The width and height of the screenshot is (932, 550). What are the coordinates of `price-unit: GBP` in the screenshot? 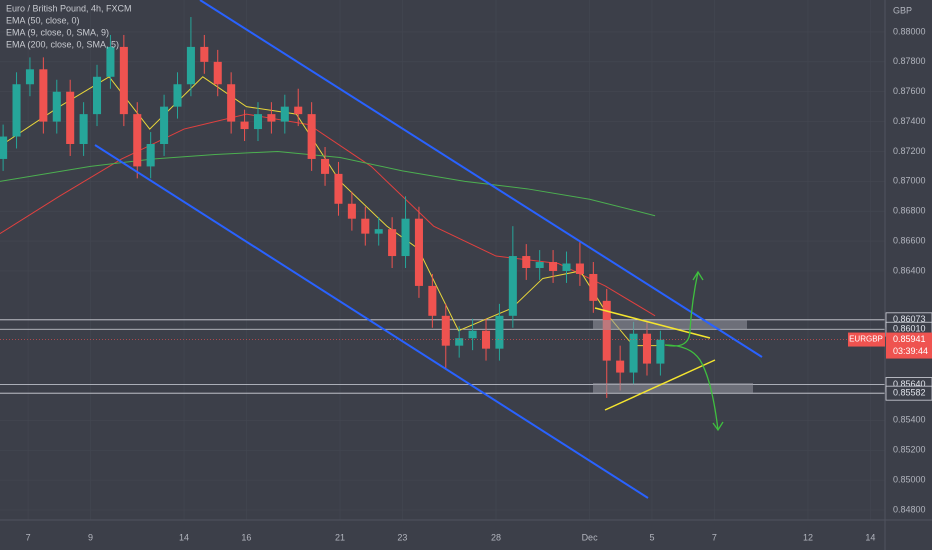 It's located at (902, 10).